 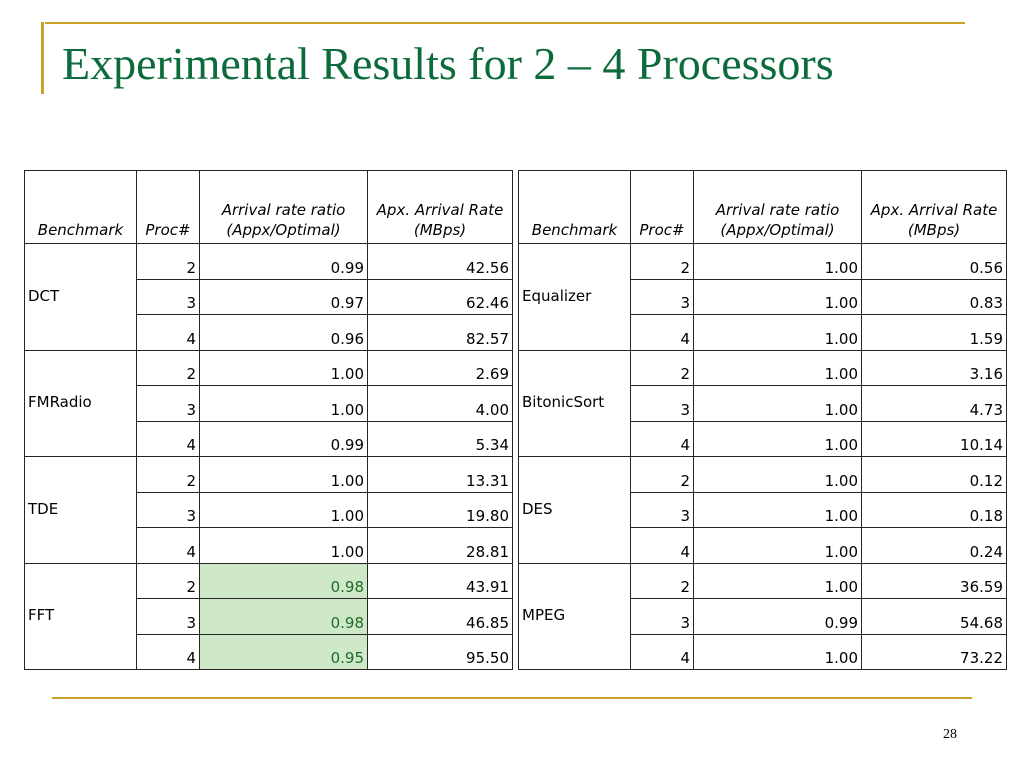 I want to click on left-accent-rule, so click(x=42, y=58).